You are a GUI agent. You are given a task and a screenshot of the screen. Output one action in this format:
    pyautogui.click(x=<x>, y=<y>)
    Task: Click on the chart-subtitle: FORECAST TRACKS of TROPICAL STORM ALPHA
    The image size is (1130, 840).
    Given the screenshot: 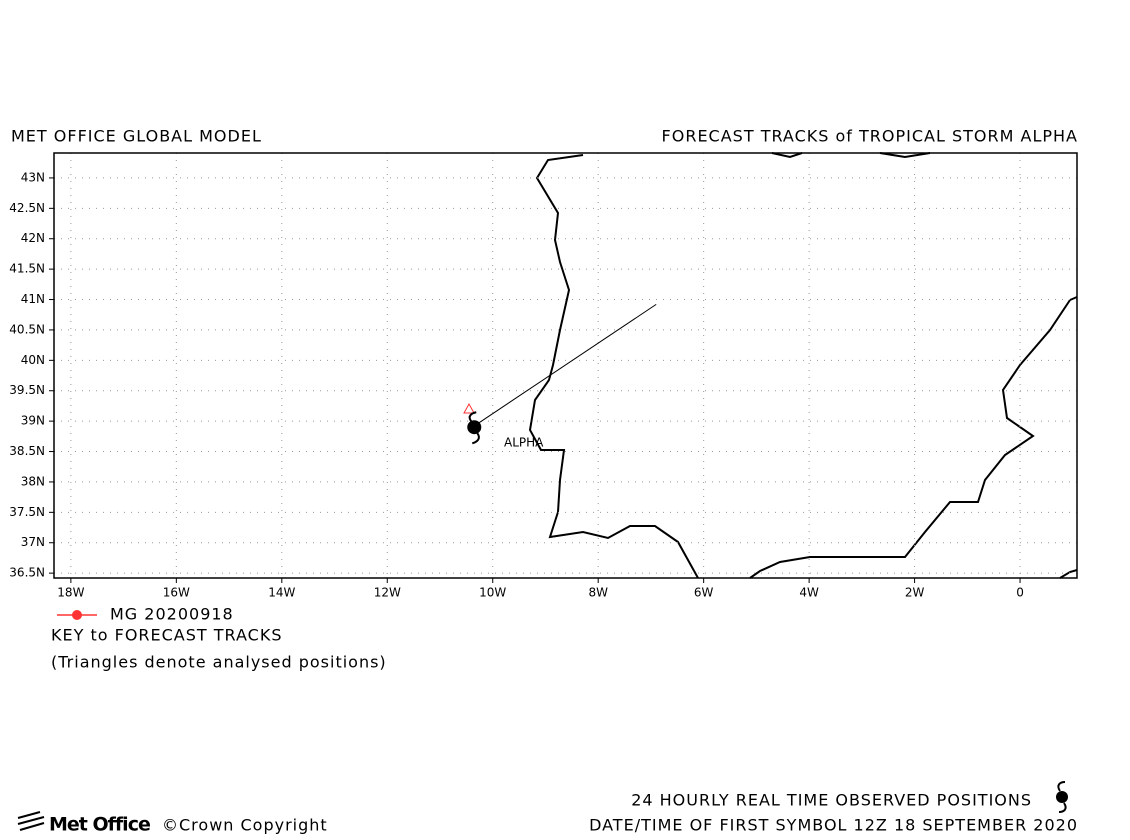 What is the action you would take?
    pyautogui.click(x=870, y=136)
    